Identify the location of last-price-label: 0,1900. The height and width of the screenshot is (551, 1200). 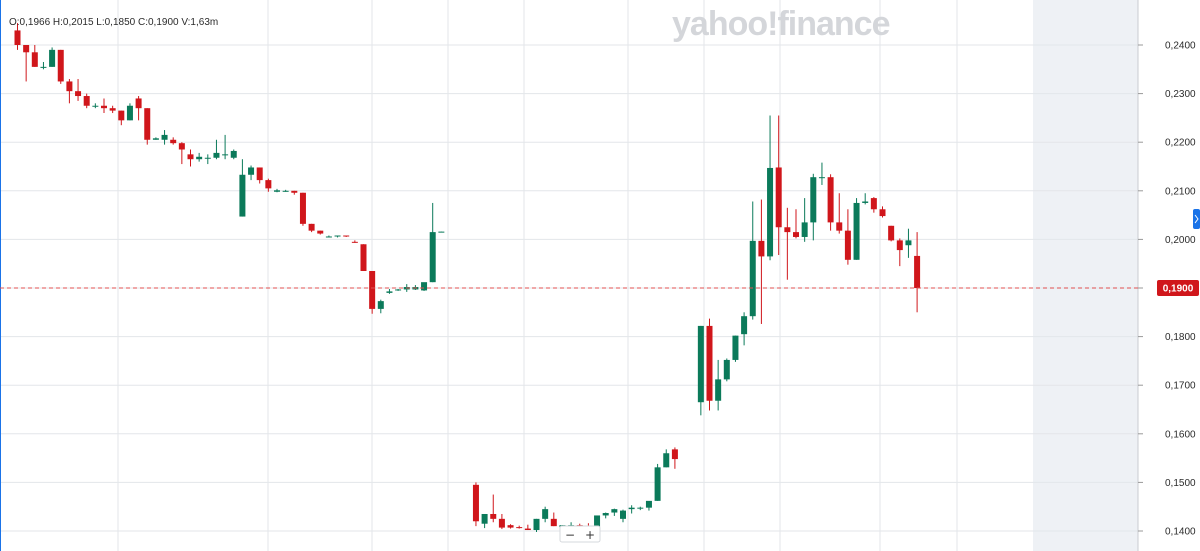
(1178, 289).